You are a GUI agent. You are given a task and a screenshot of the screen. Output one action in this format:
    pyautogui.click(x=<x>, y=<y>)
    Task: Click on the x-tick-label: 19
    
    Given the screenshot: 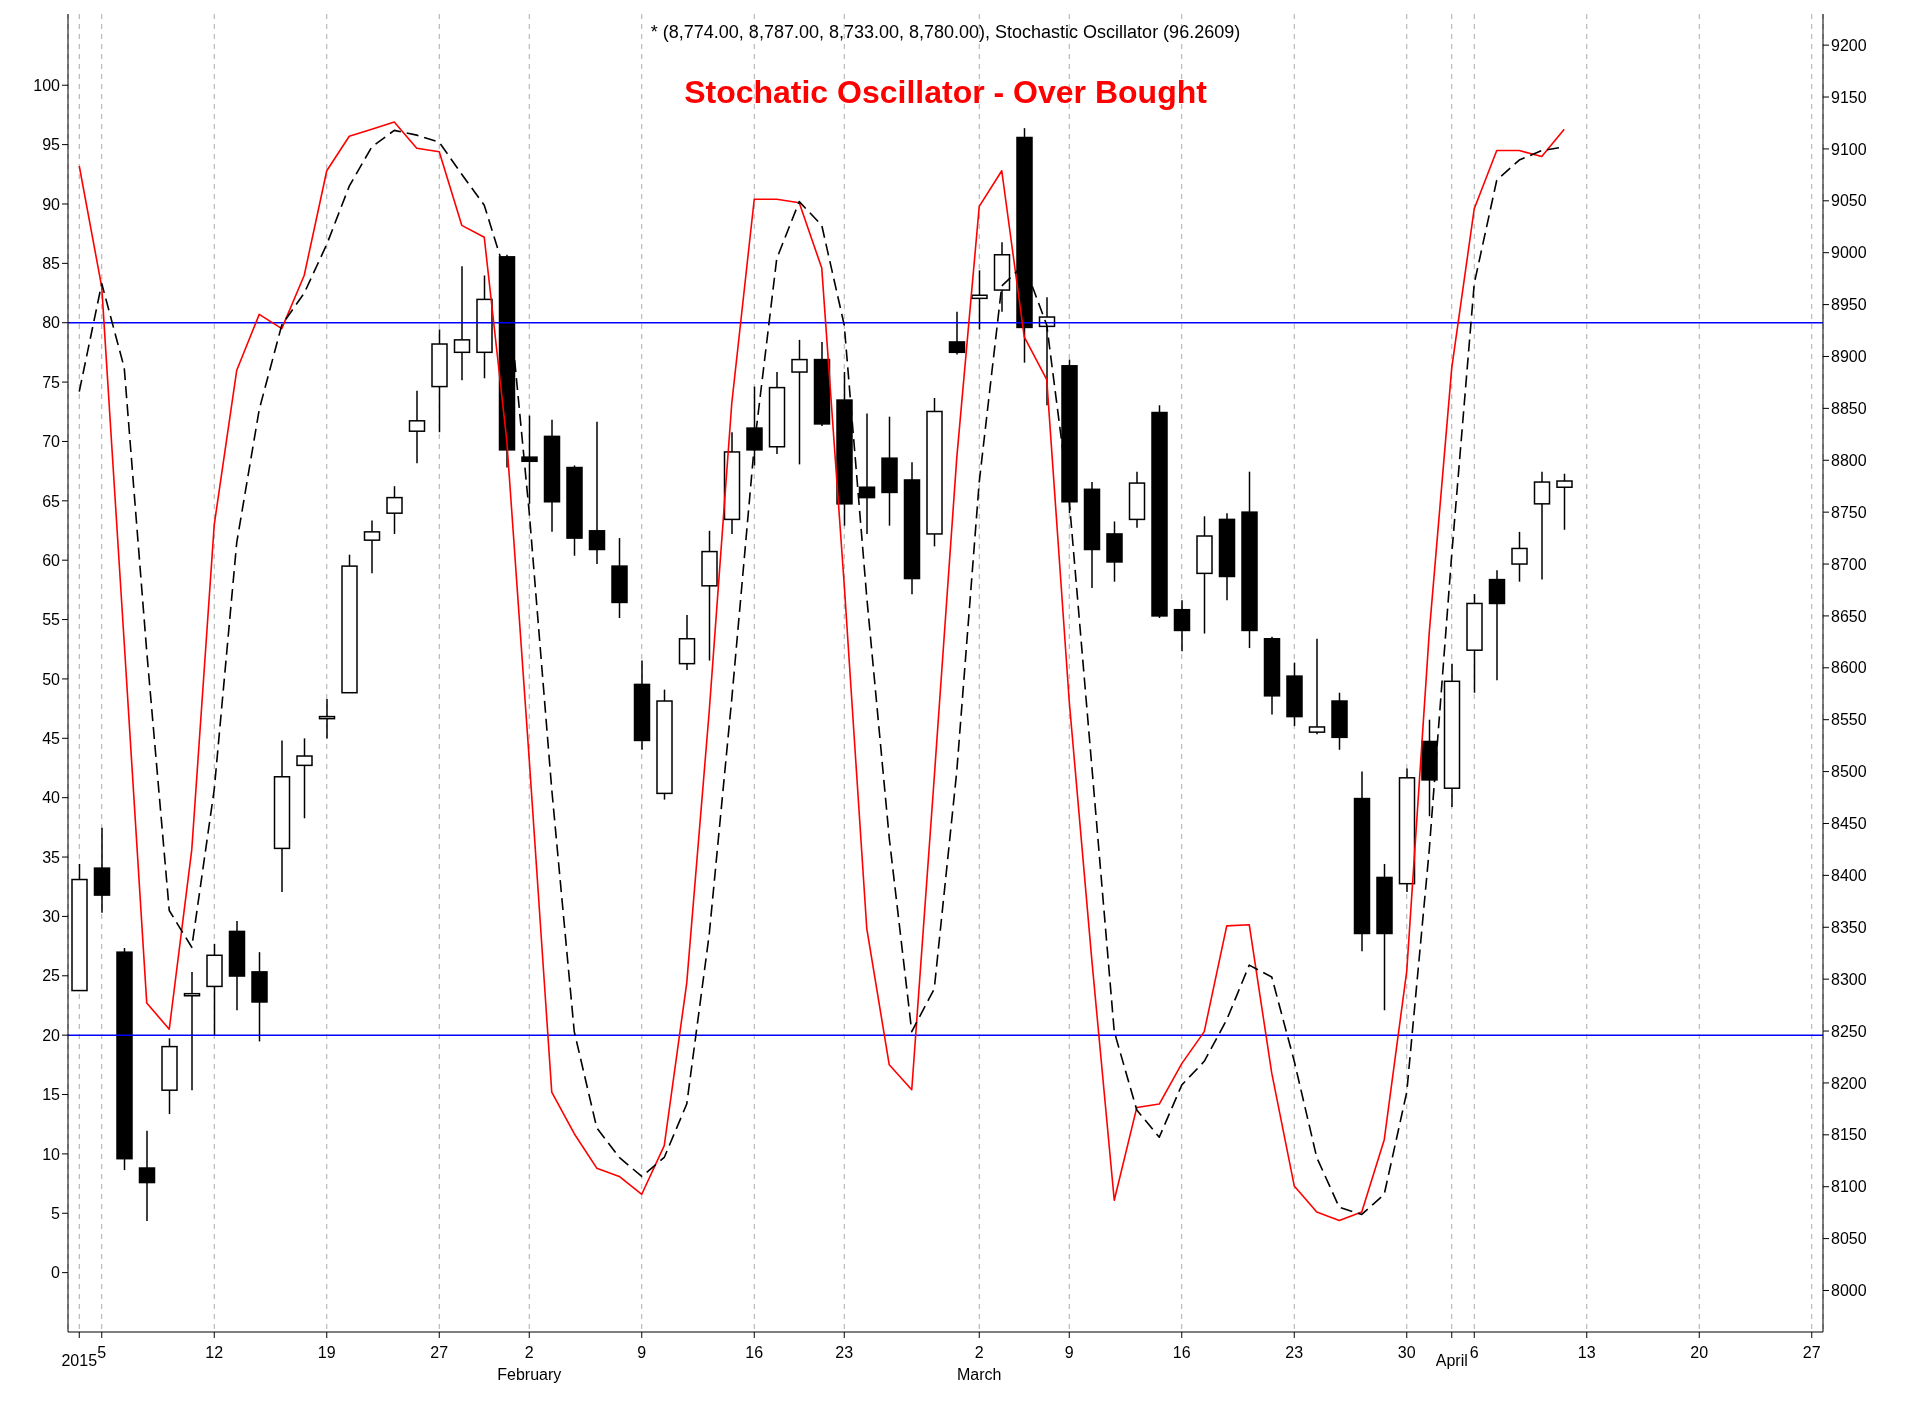 What is the action you would take?
    pyautogui.click(x=326, y=1352)
    